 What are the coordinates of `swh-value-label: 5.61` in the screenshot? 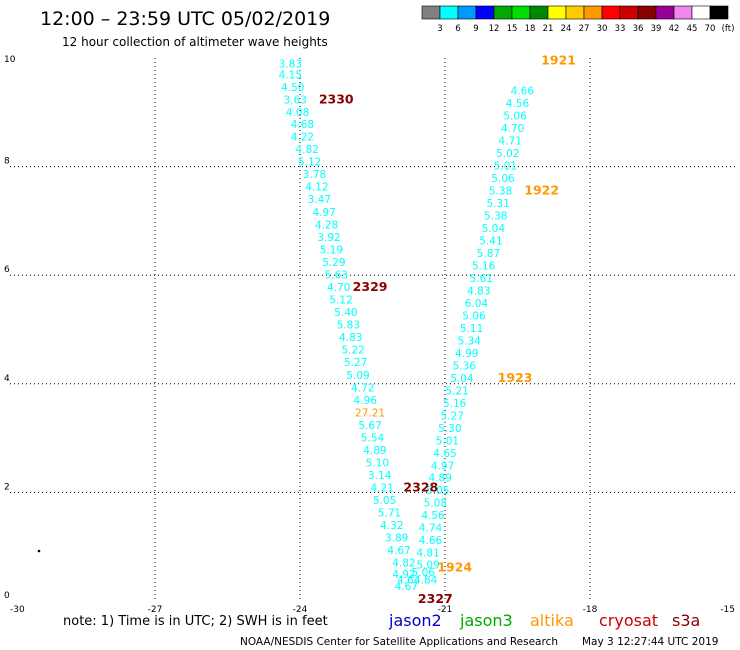 It's located at (481, 279).